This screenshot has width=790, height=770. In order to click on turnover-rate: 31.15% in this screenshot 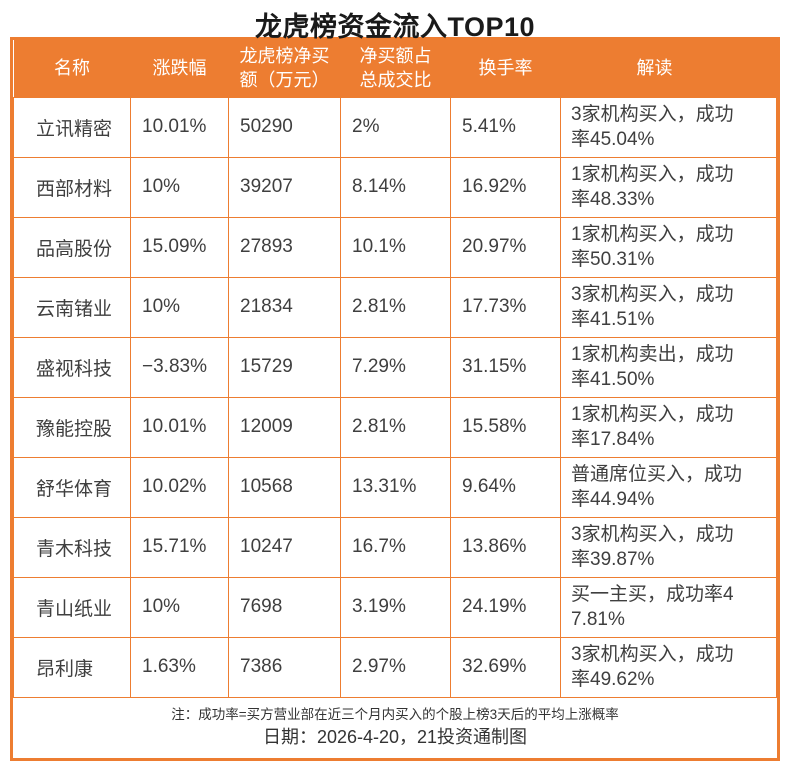, I will do `click(505, 367)`.